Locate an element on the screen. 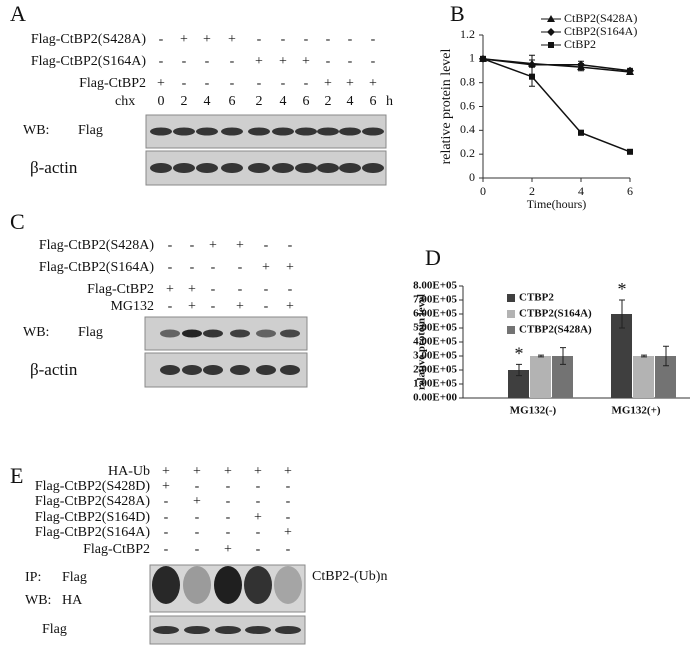  row-label: chx is located at coordinates (125, 101).